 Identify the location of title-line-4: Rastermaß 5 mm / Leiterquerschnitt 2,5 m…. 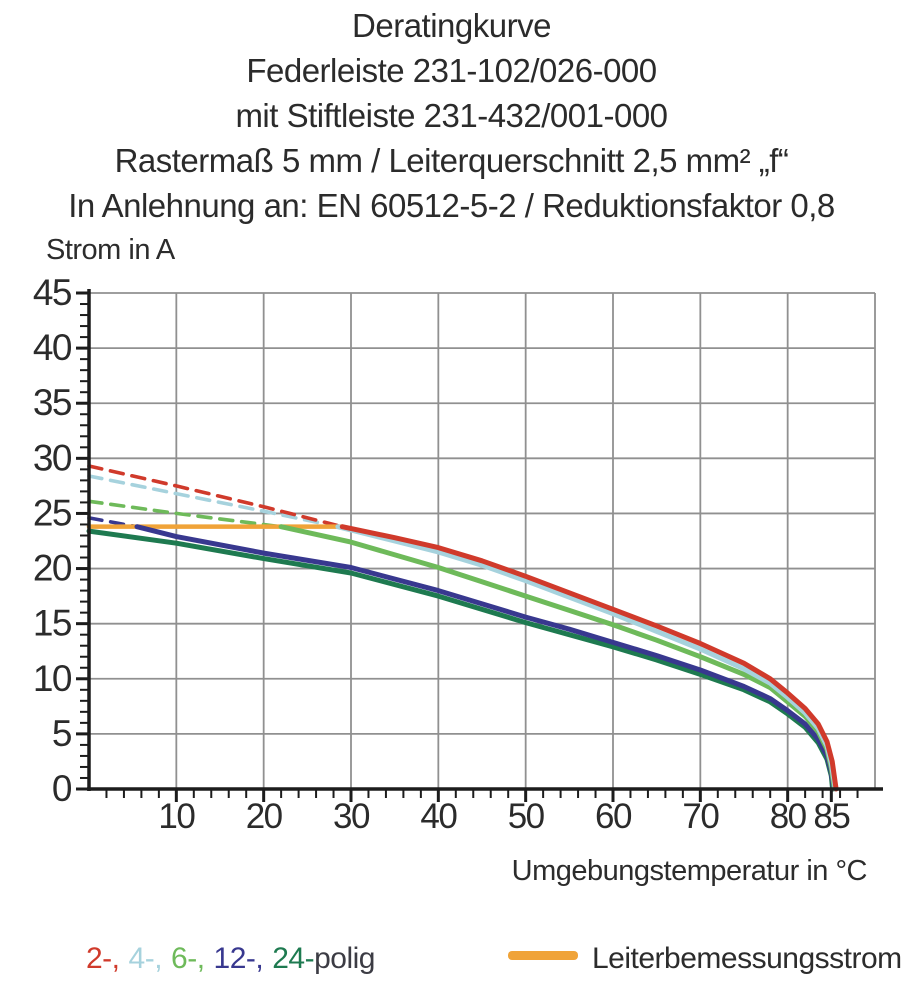
(451, 160).